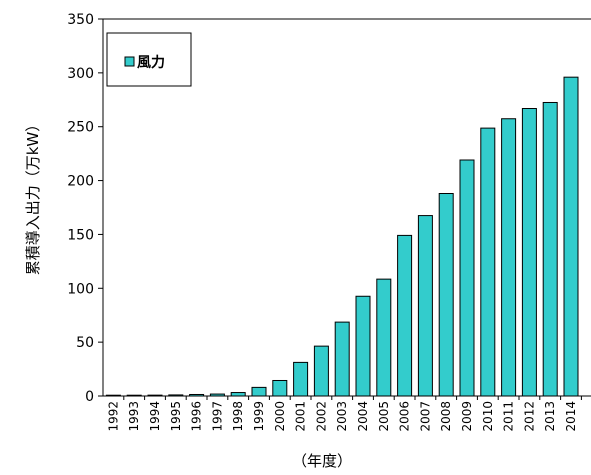  I want to click on x-tick-label-2007: 2007, so click(425, 416).